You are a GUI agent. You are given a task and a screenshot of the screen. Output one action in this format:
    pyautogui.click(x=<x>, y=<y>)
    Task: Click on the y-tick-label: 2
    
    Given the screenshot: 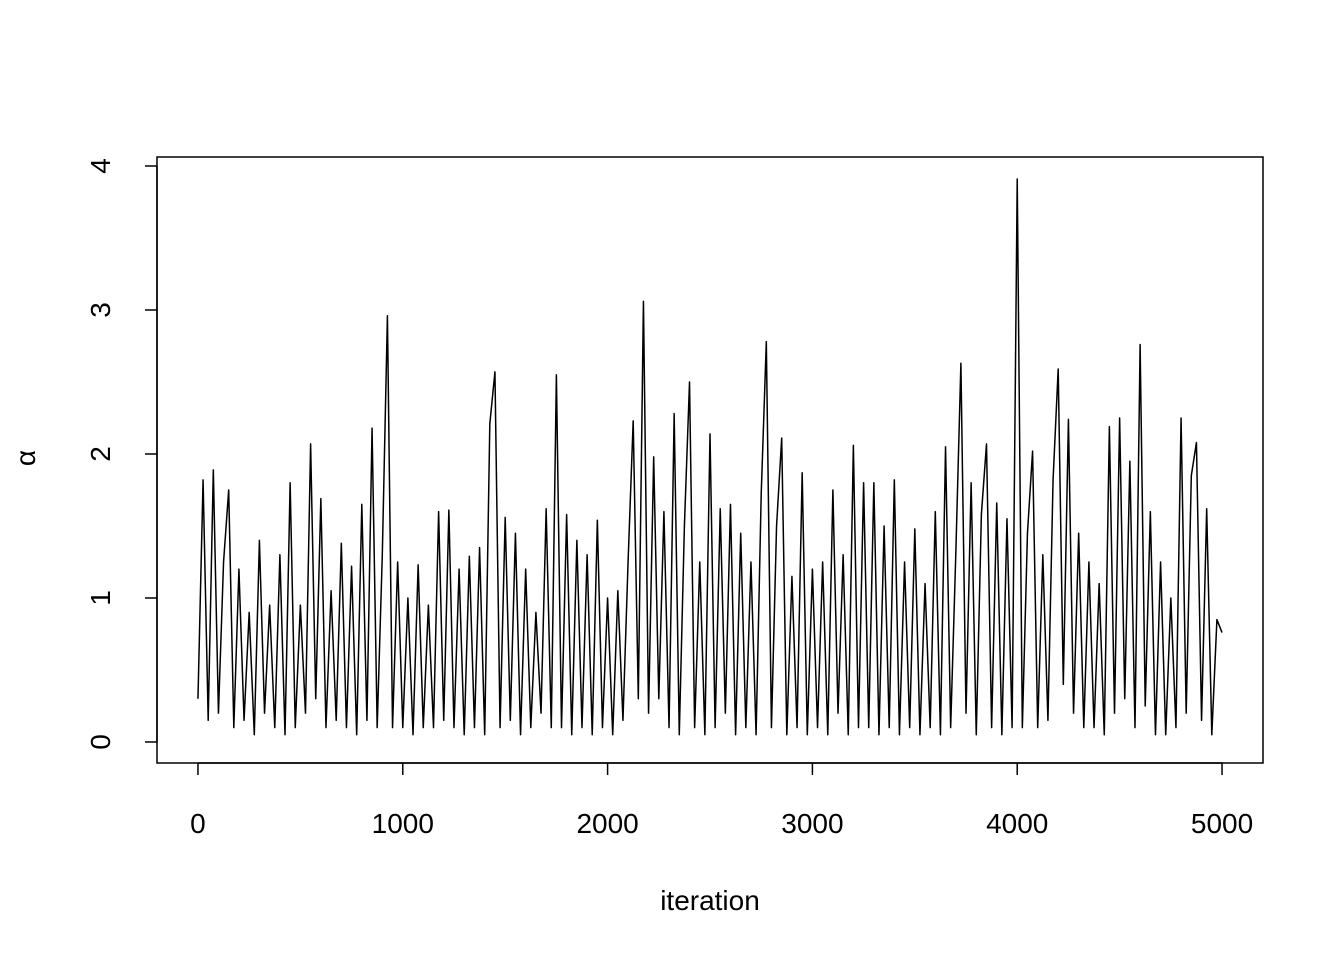 What is the action you would take?
    pyautogui.click(x=100, y=454)
    